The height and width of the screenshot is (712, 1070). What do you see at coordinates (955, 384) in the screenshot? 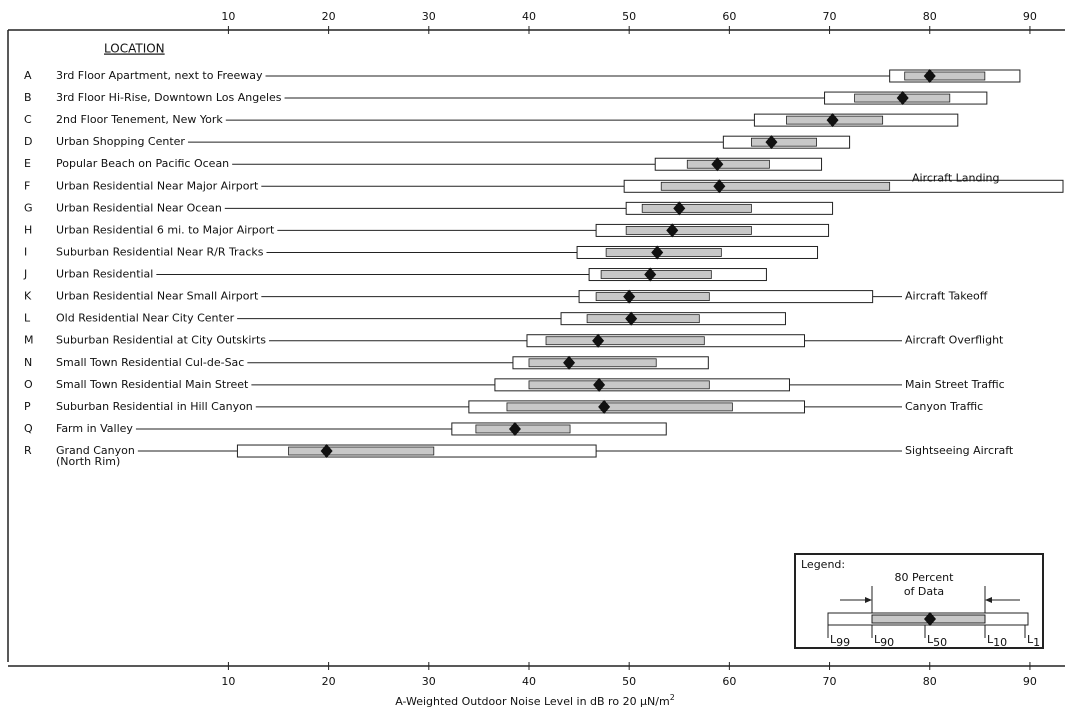
I see `annotation: Main Street Traffic` at bounding box center [955, 384].